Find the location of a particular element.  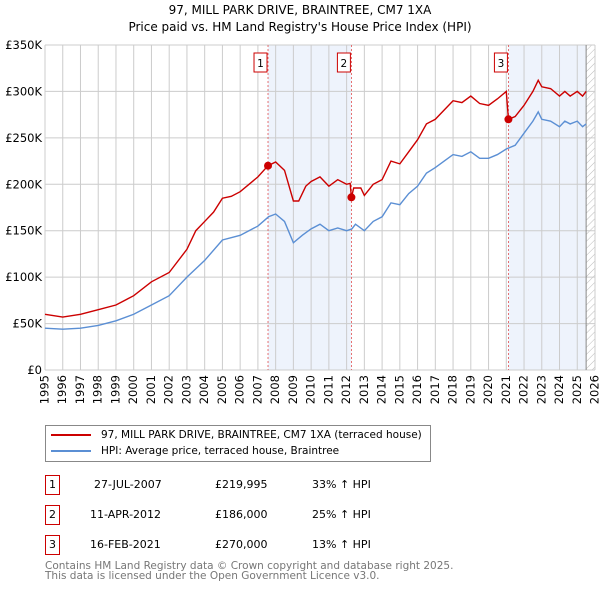

sale-delta: 25% ↑ HPI is located at coordinates (341, 514).